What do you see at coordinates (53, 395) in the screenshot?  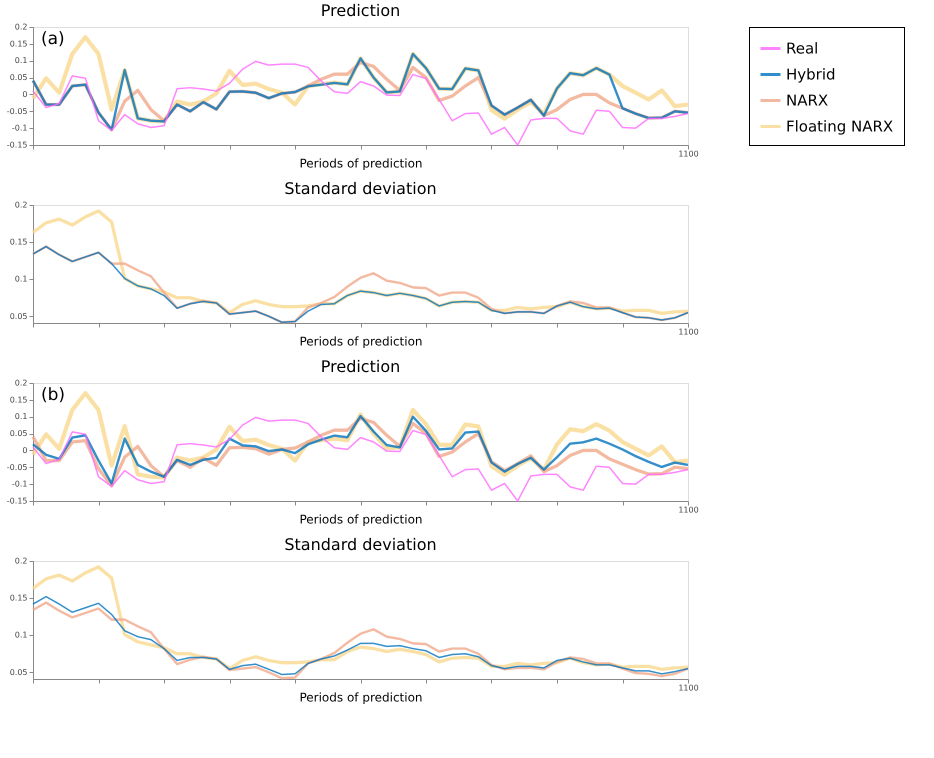 I see `annotation: (b)` at bounding box center [53, 395].